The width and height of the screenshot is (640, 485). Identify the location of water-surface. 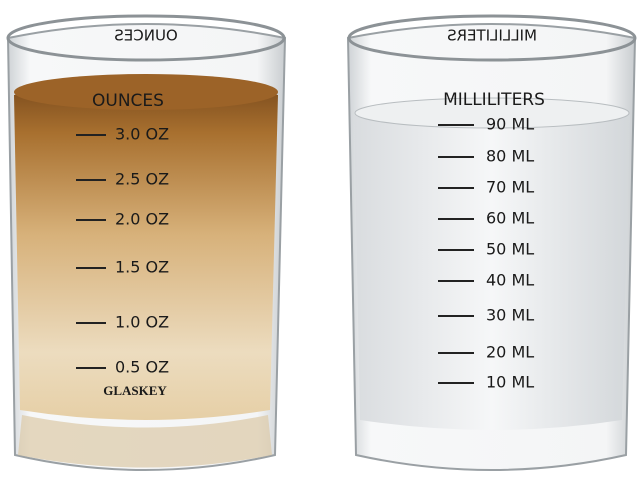
(492, 113).